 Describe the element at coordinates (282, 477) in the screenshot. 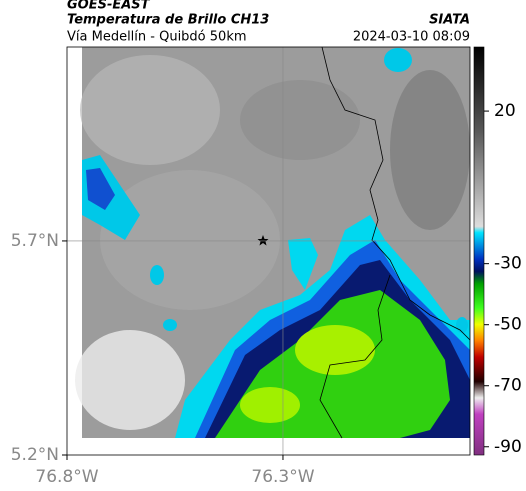

I see `x-tick-label: 76.3°W` at that location.